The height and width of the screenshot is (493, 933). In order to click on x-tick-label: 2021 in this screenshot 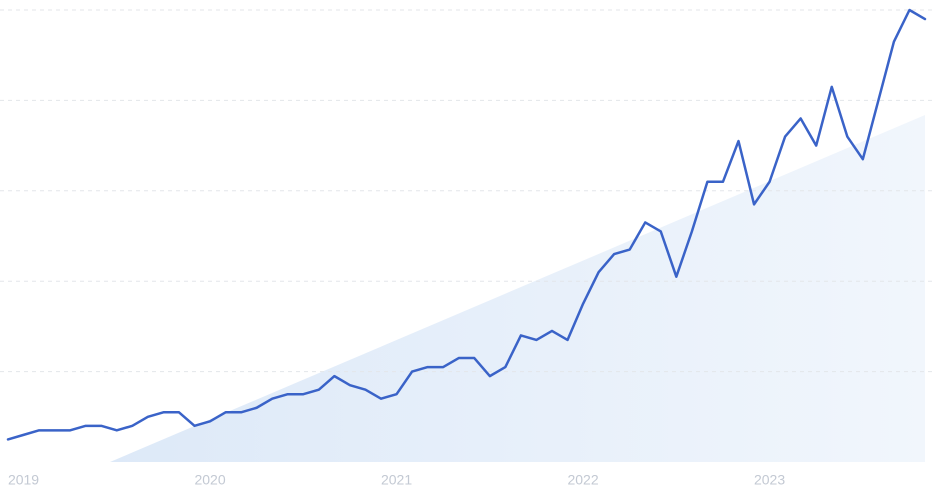, I will do `click(396, 480)`.